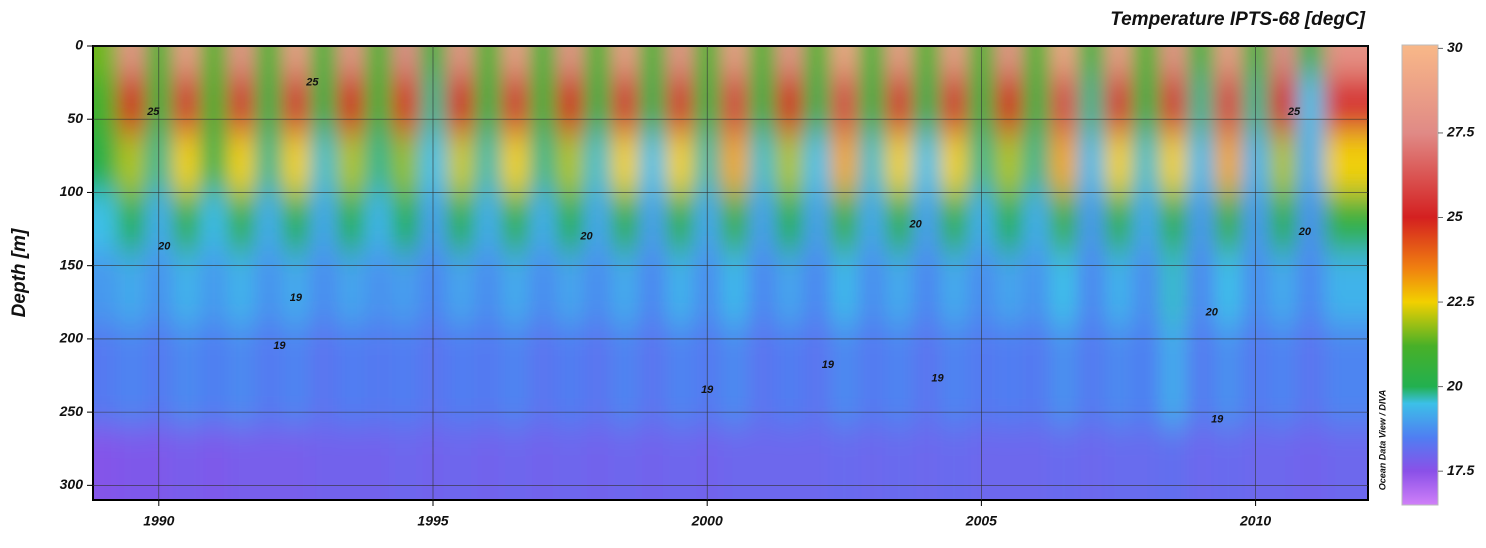  What do you see at coordinates (72, 264) in the screenshot?
I see `y-tick-label: 150` at bounding box center [72, 264].